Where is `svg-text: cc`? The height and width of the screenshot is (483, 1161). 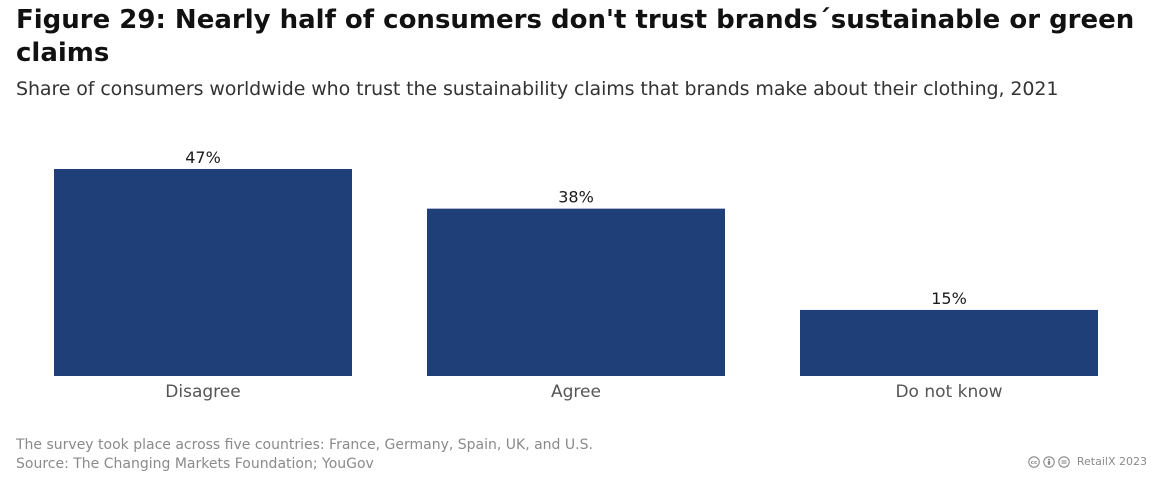
svg-text: cc is located at coordinates (1034, 463).